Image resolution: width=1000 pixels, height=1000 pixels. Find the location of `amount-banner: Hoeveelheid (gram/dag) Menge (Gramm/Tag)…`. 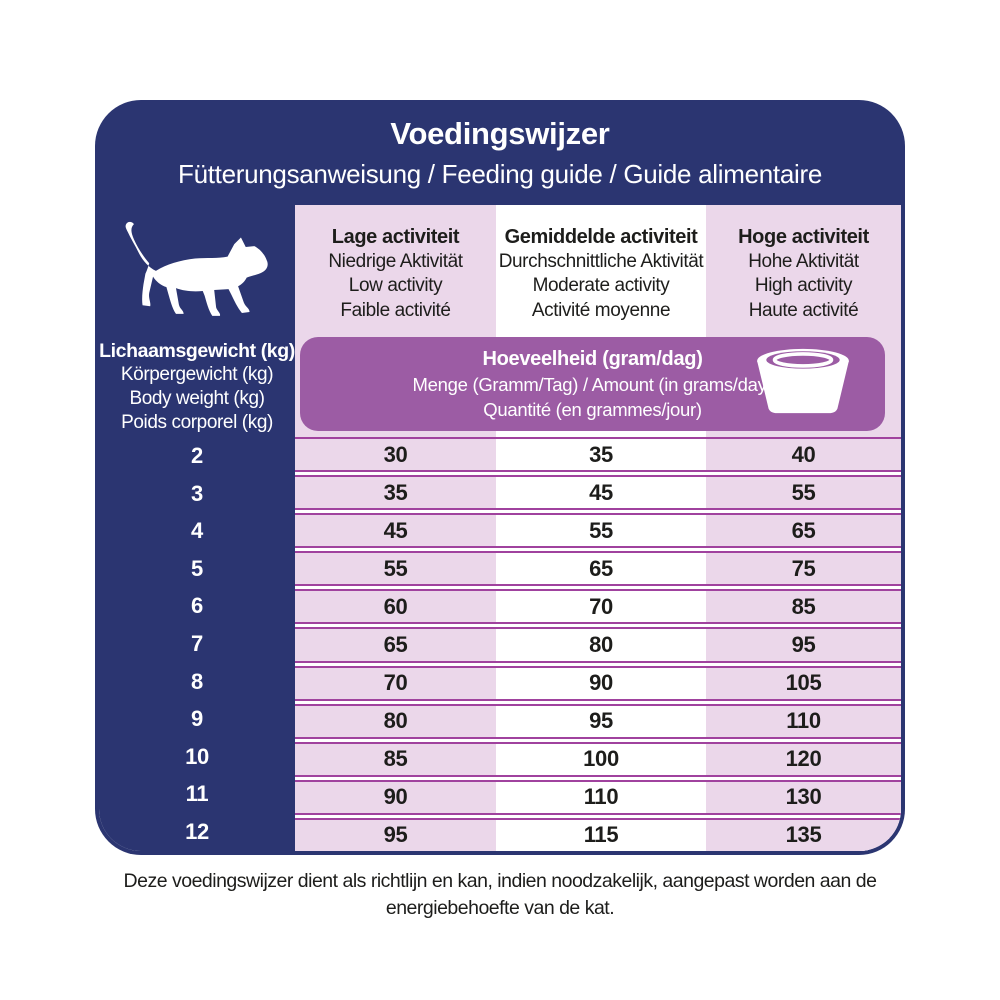

amount-banner: Hoeveelheid (gram/dag) Menge (Gramm/Tag)… is located at coordinates (592, 384).